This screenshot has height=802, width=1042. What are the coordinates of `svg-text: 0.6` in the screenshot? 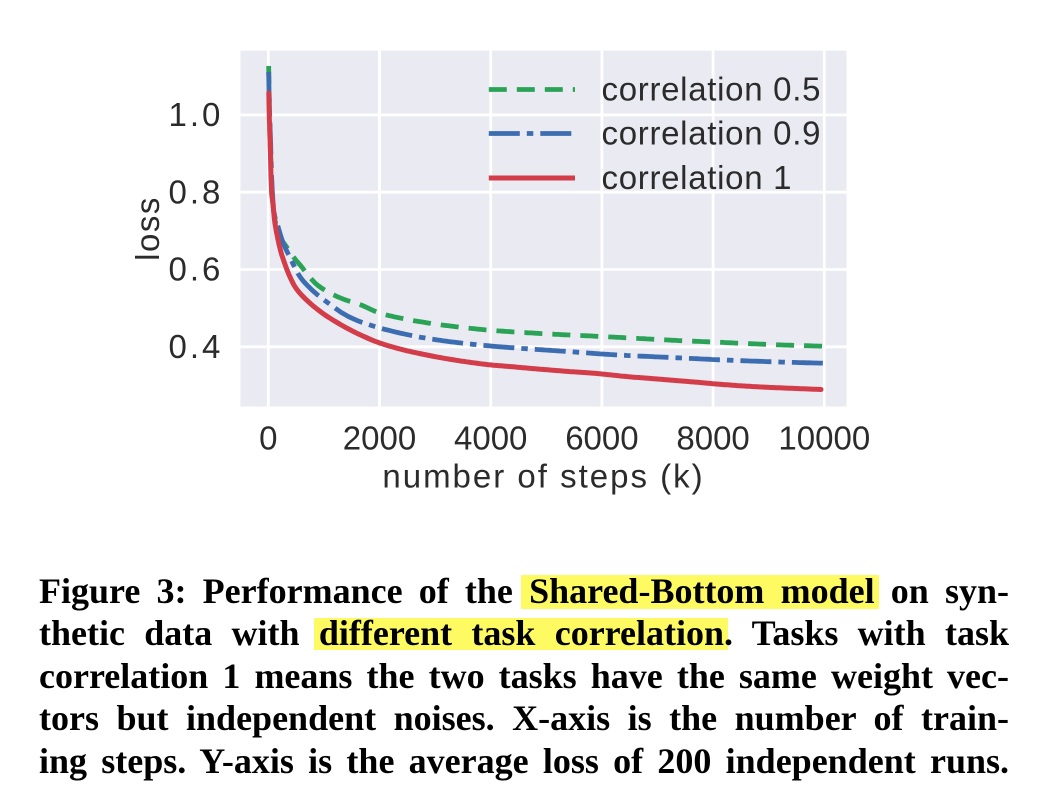 It's located at (196, 269).